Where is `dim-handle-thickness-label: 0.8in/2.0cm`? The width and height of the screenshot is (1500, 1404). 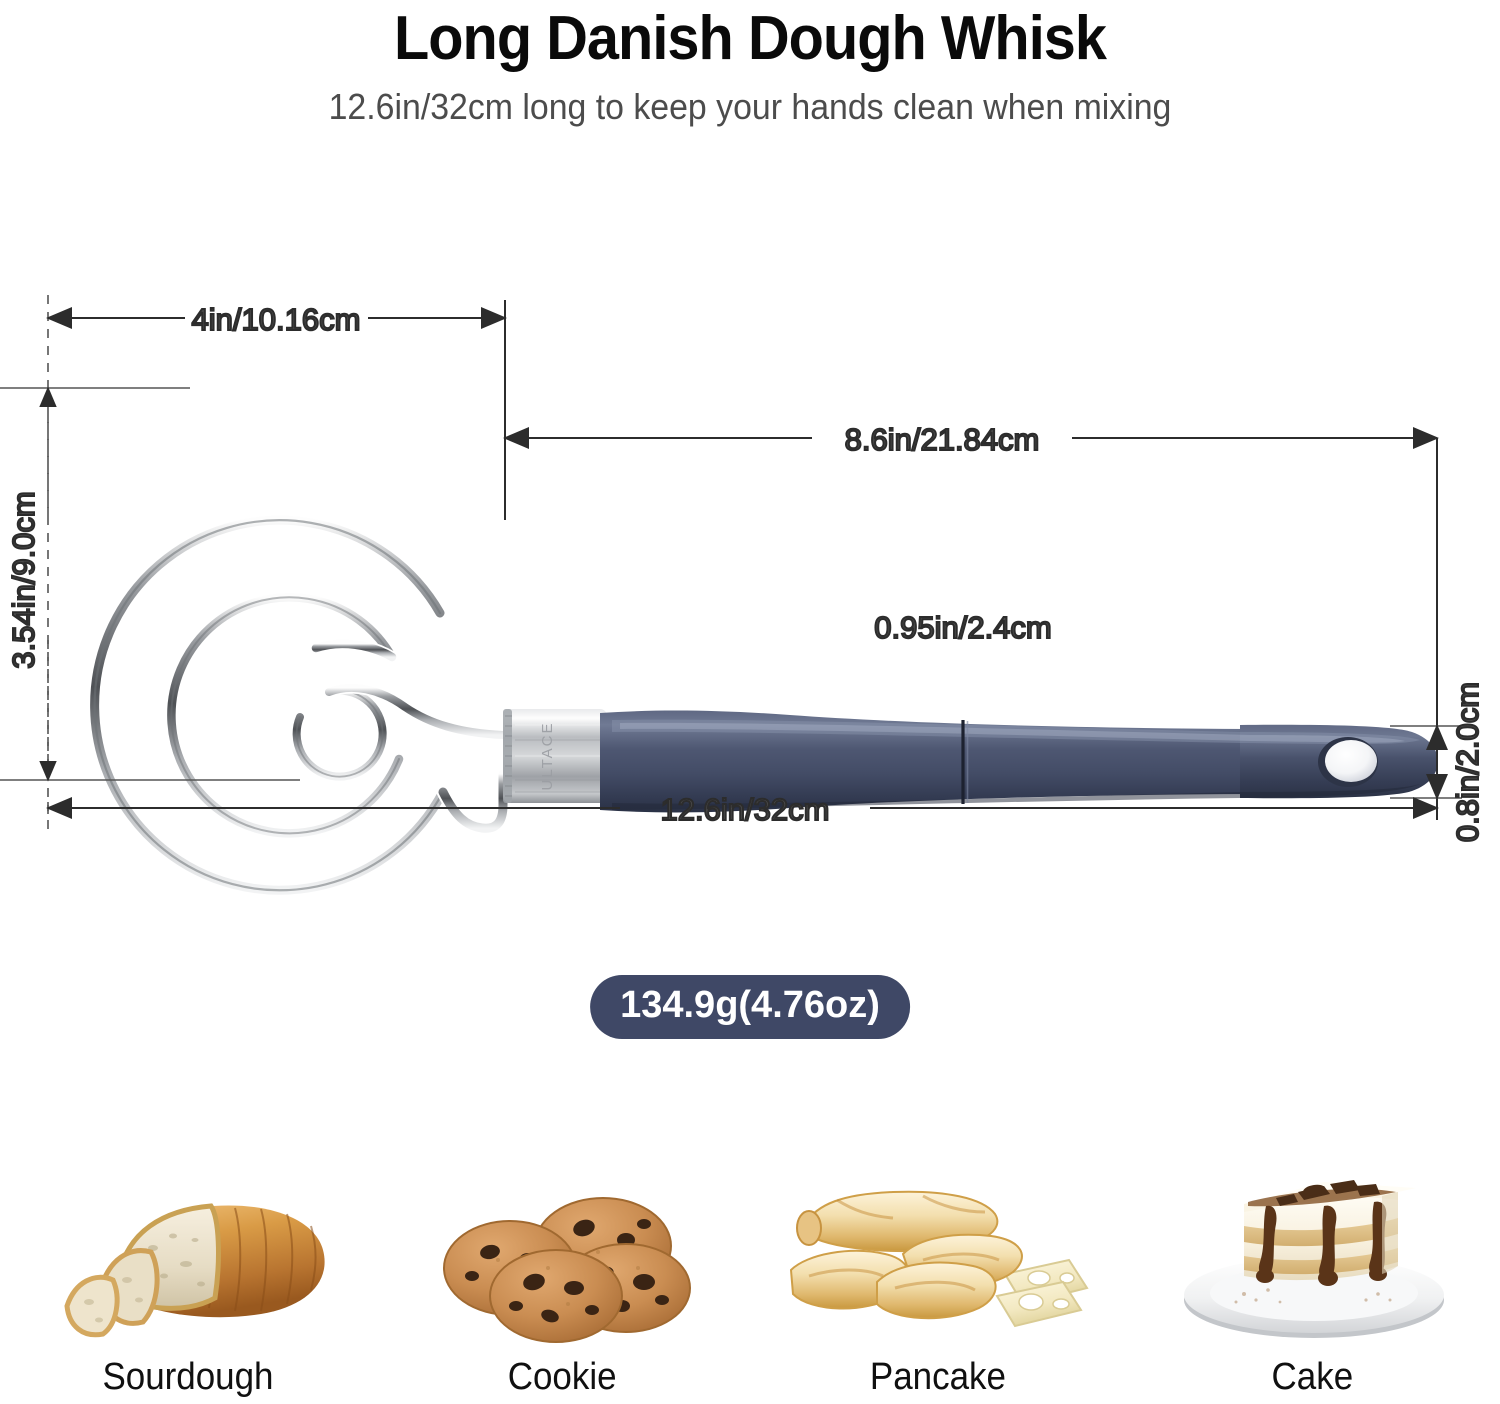 dim-handle-thickness-label: 0.8in/2.0cm is located at coordinates (1467, 762).